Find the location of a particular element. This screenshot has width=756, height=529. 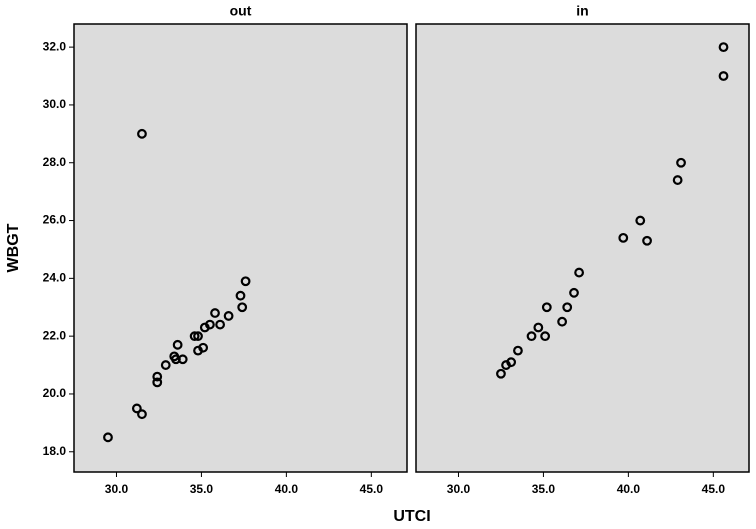

y-tick-label: 26.0 is located at coordinates (55, 220).